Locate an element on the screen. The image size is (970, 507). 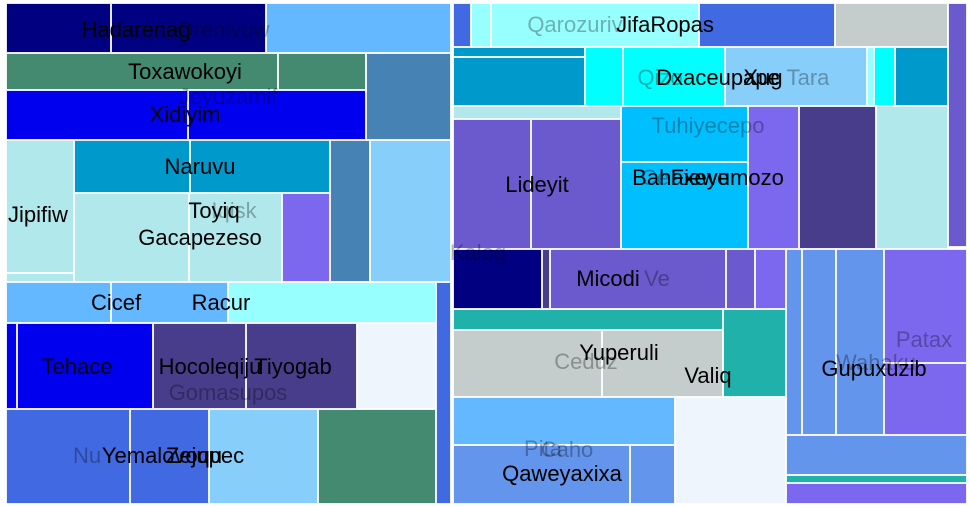
treemap-cell-label: Caho is located at coordinates (567, 449).